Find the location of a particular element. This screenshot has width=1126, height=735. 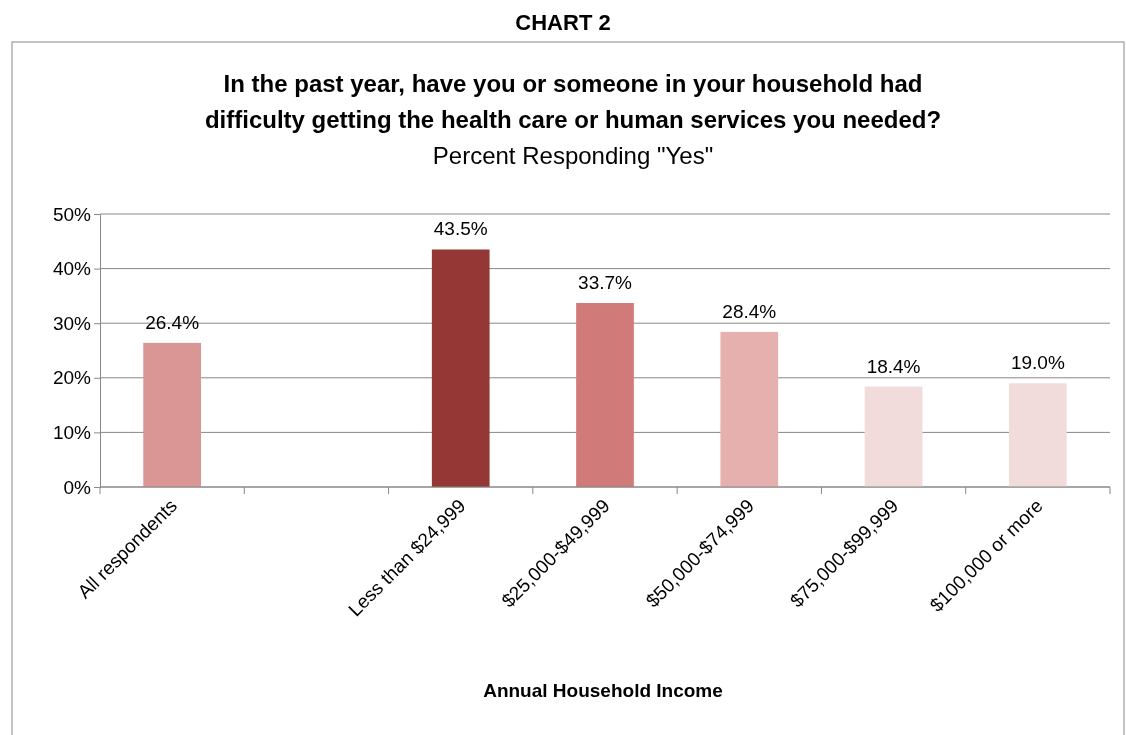

y-tick-label: 50% is located at coordinates (72, 214).